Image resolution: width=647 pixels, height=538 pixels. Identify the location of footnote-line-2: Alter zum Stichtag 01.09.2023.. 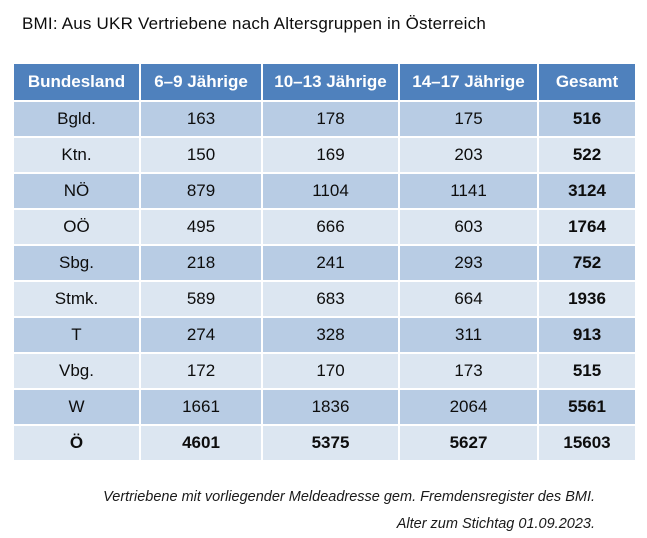
(495, 524).